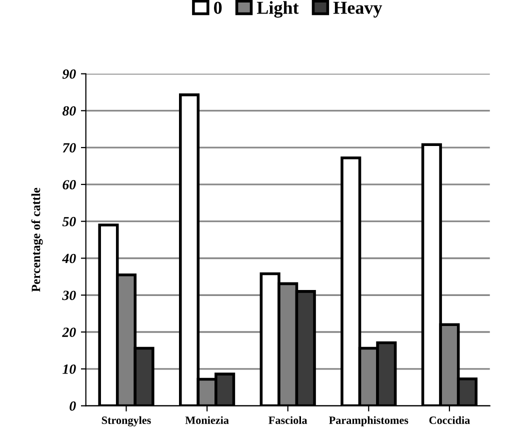 The image size is (505, 434). What do you see at coordinates (37, 240) in the screenshot?
I see `y-axis-title: Percentage of cattle` at bounding box center [37, 240].